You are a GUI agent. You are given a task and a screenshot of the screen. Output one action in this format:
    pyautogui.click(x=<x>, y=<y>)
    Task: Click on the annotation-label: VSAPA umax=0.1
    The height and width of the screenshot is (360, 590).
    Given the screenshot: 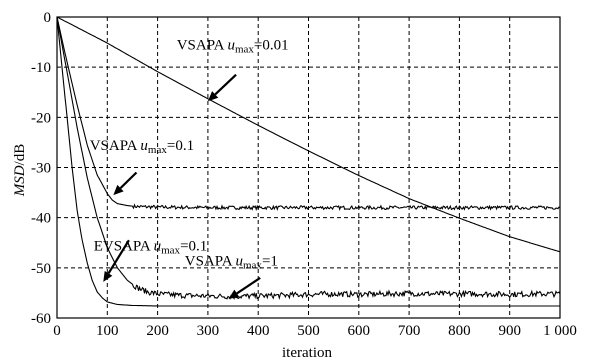 What is the action you would take?
    pyautogui.click(x=142, y=147)
    